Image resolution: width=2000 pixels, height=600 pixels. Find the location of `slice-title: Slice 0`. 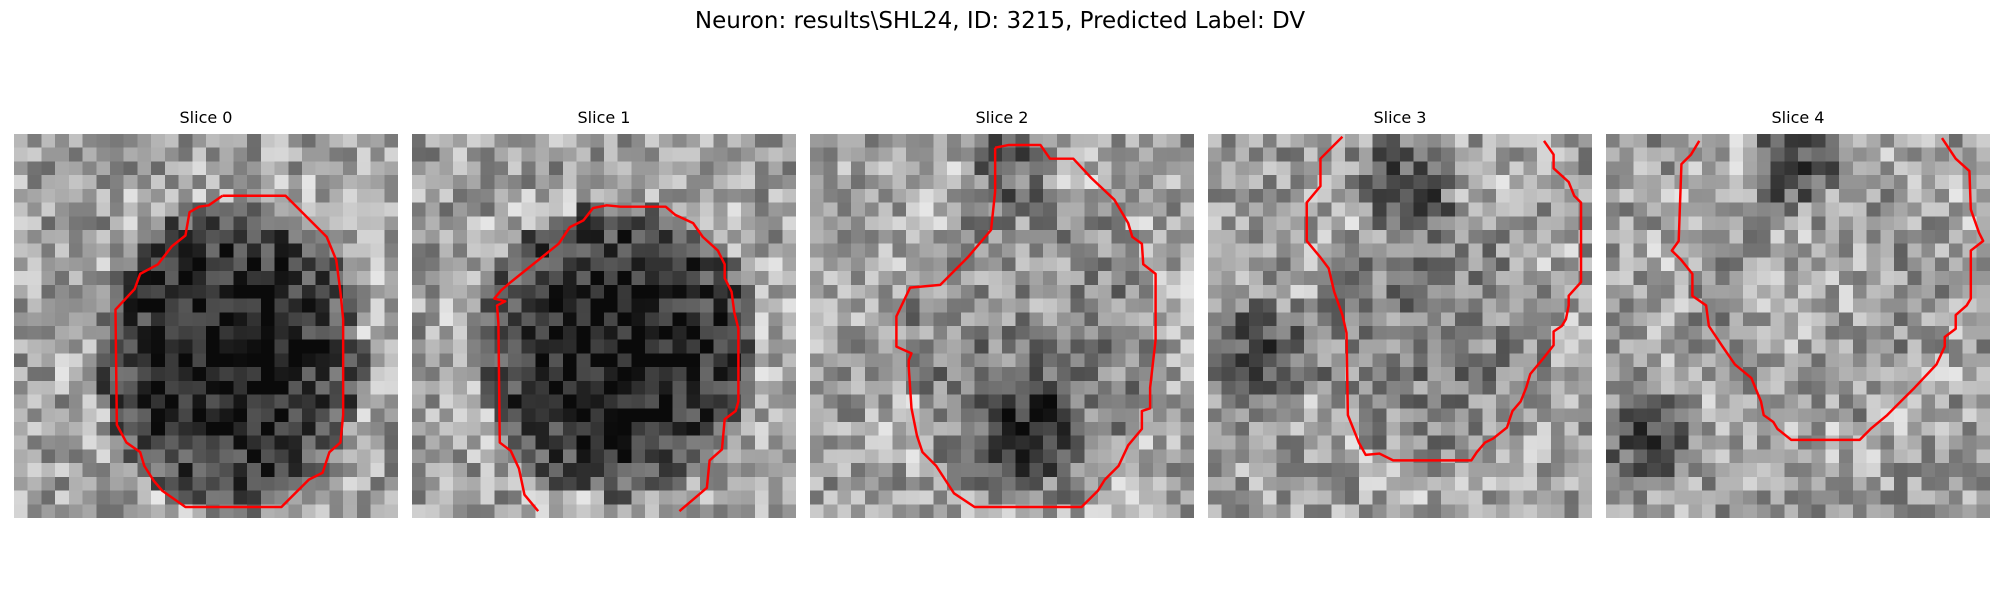

slice-title: Slice 0 is located at coordinates (206, 117).